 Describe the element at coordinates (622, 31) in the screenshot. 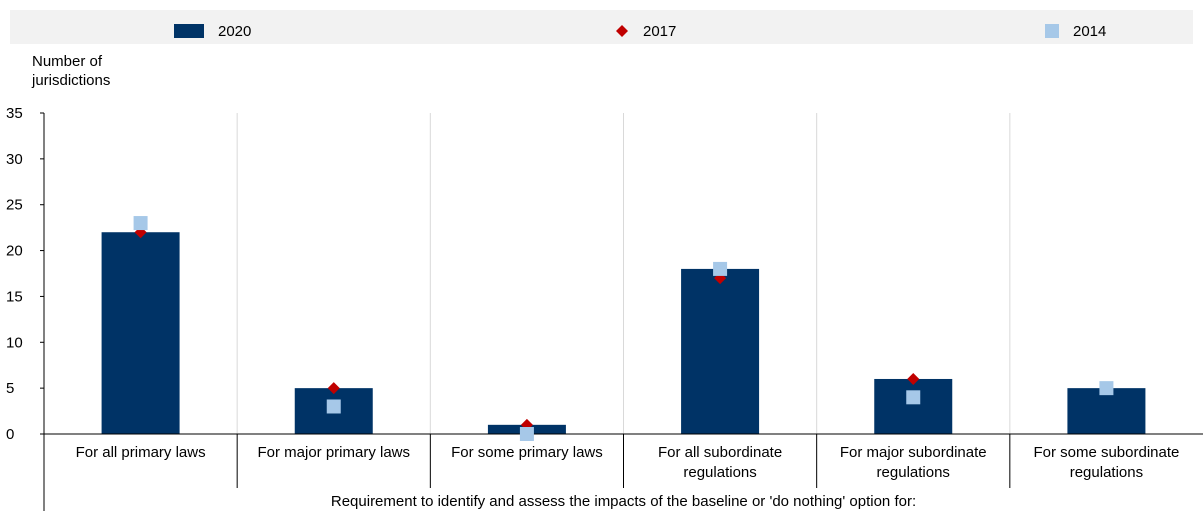

I see `legend-marker-2017` at that location.